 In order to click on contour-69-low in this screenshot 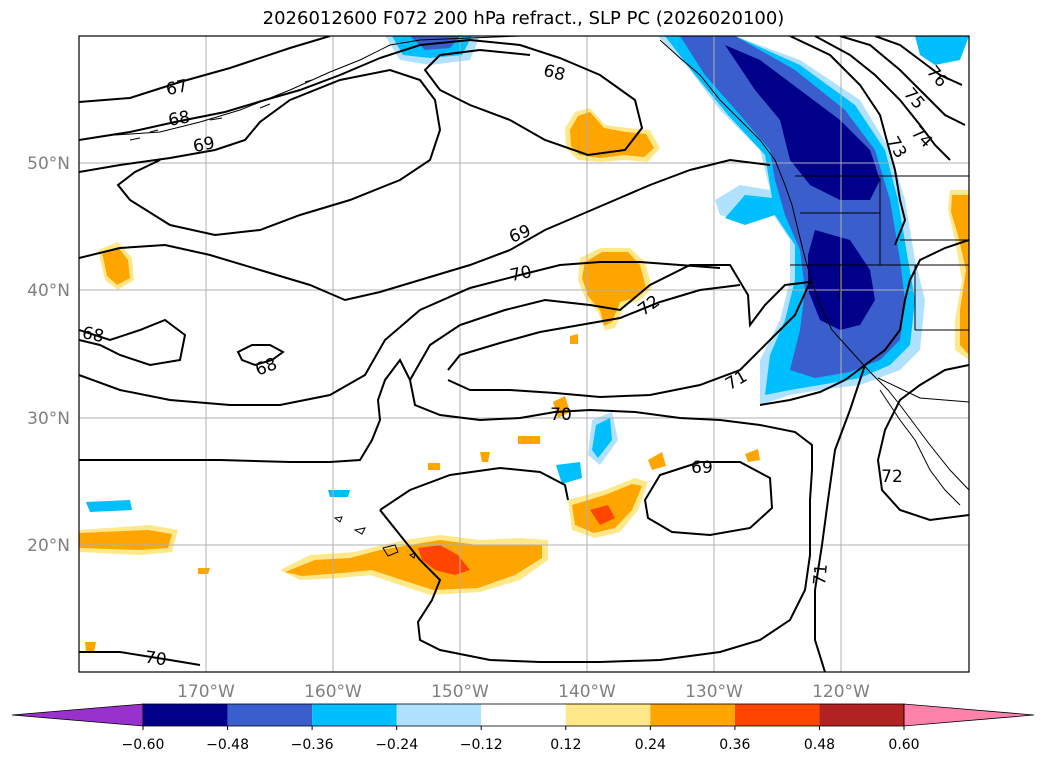, I will do `click(474, 488)`.